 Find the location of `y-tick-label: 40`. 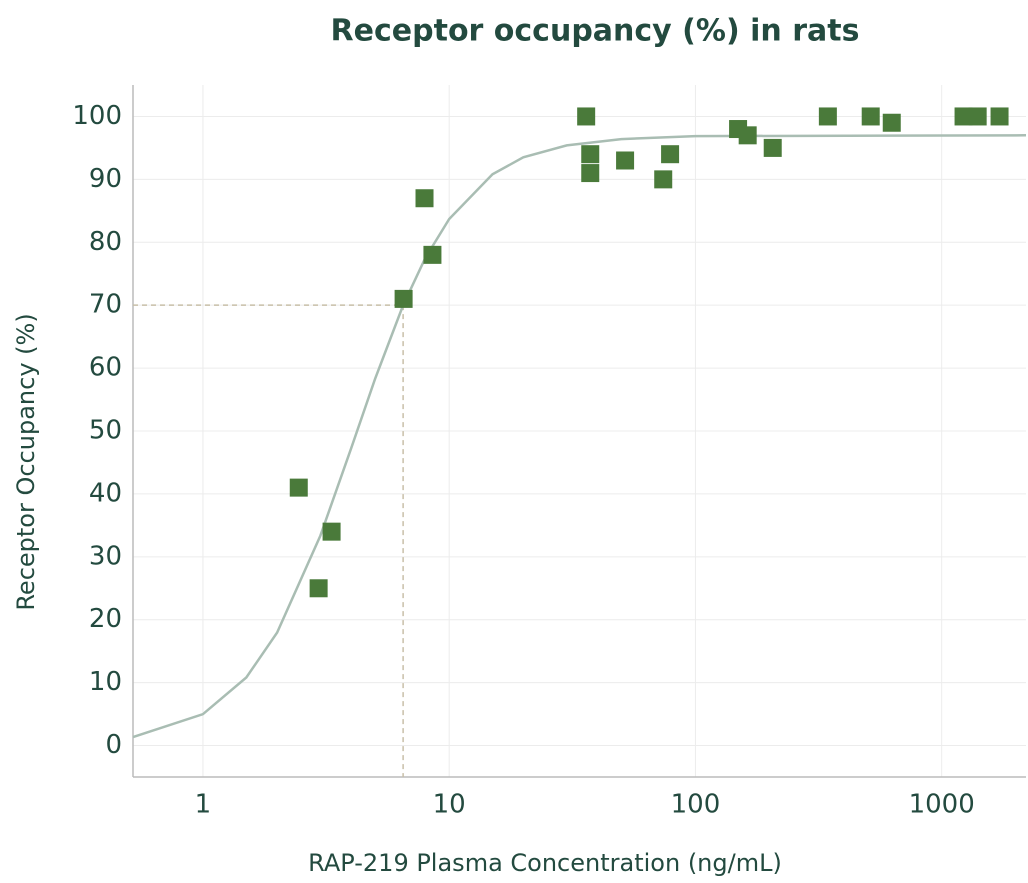

y-tick-label: 40 is located at coordinates (105, 493).